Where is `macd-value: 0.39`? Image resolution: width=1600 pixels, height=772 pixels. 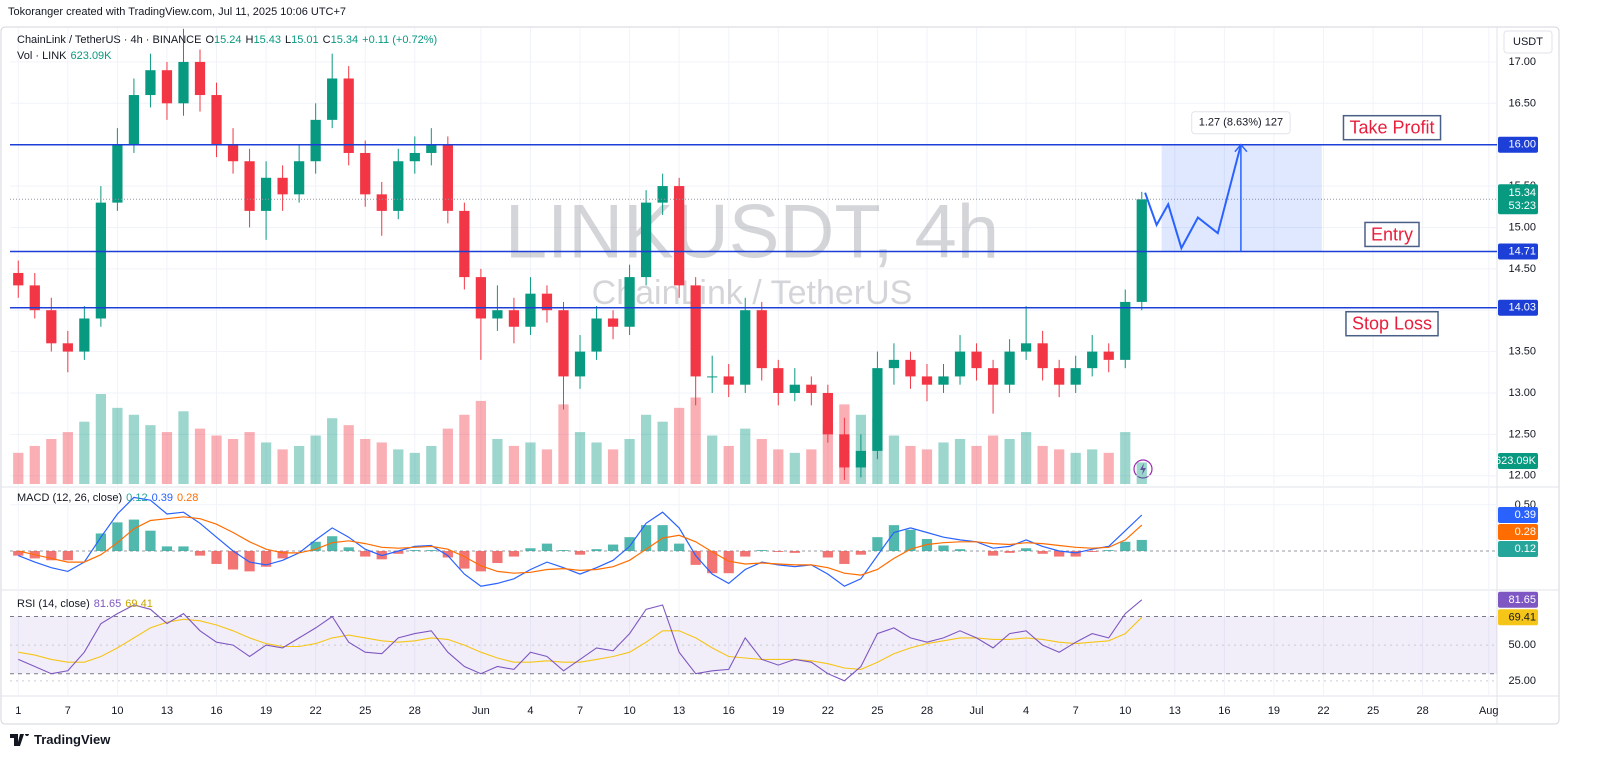 macd-value: 0.39 is located at coordinates (162, 498).